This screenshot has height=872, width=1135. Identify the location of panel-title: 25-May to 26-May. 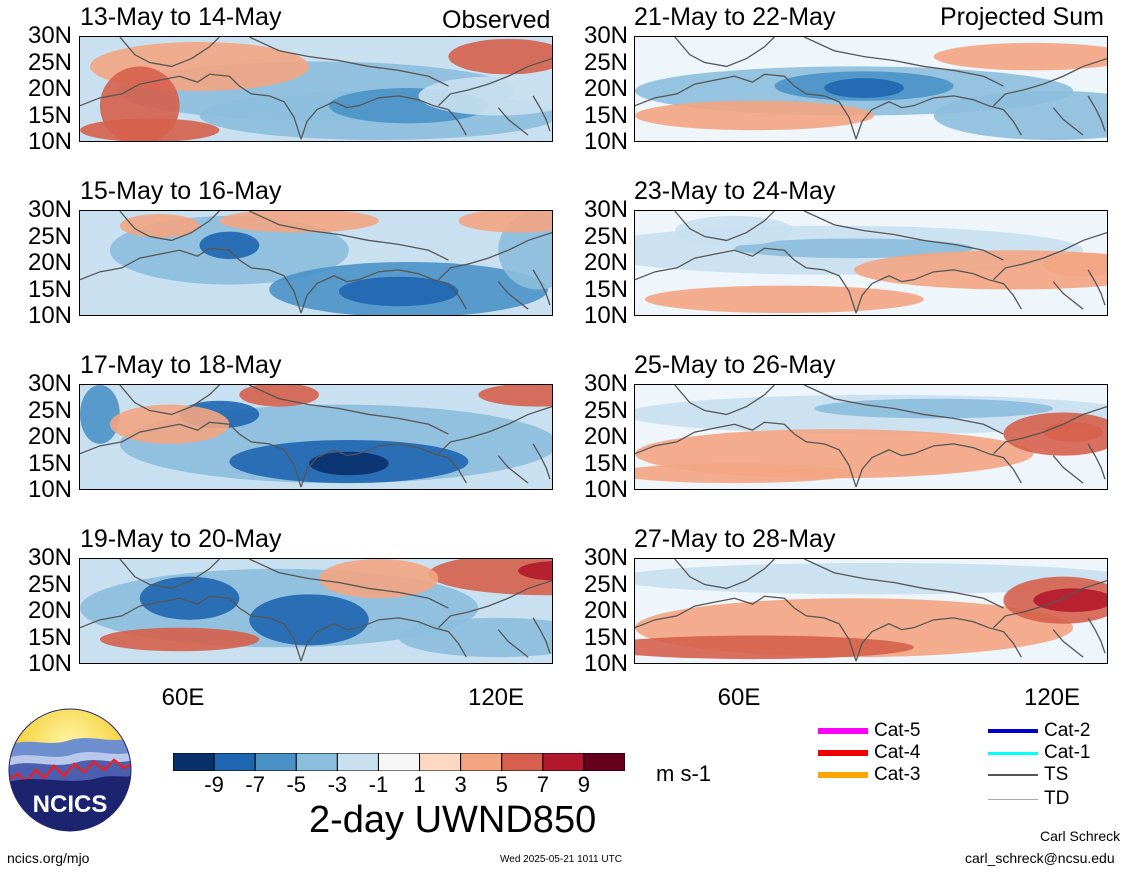
(735, 365).